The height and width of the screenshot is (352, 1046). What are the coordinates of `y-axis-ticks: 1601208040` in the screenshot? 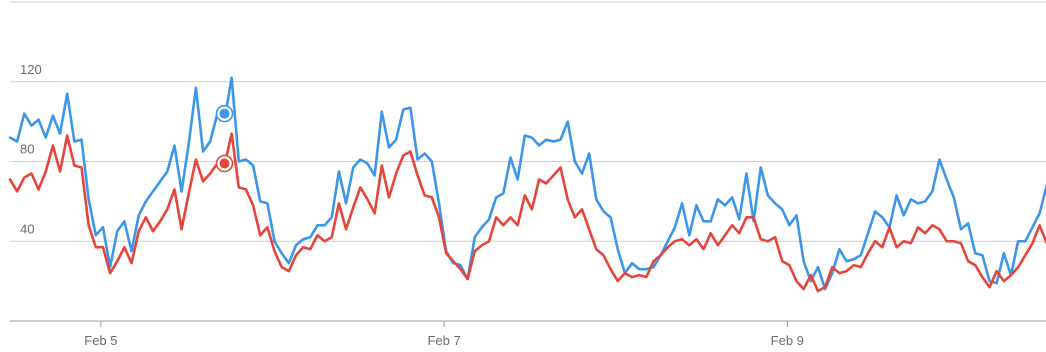 It's located at (31, 149).